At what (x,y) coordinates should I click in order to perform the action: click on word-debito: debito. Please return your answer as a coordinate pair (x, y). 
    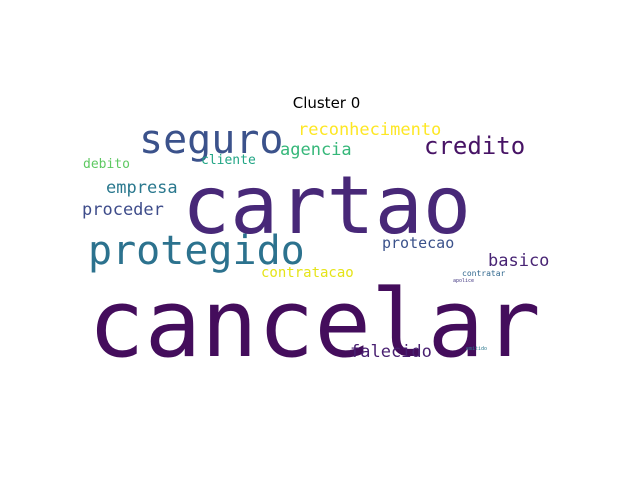
    Looking at the image, I should click on (106, 164).